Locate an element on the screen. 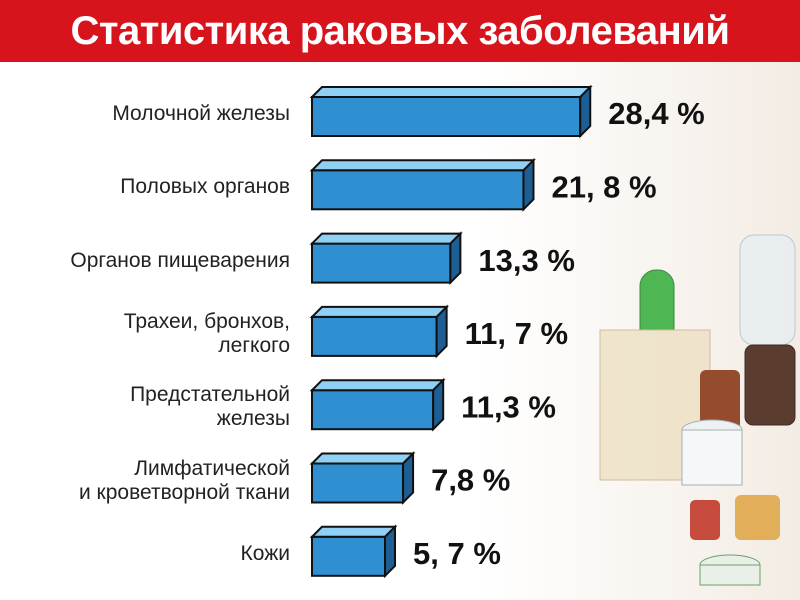 Image resolution: width=800 pixels, height=600 pixels. category-label: Трахеи, бронхов, легкого is located at coordinates (206, 333).